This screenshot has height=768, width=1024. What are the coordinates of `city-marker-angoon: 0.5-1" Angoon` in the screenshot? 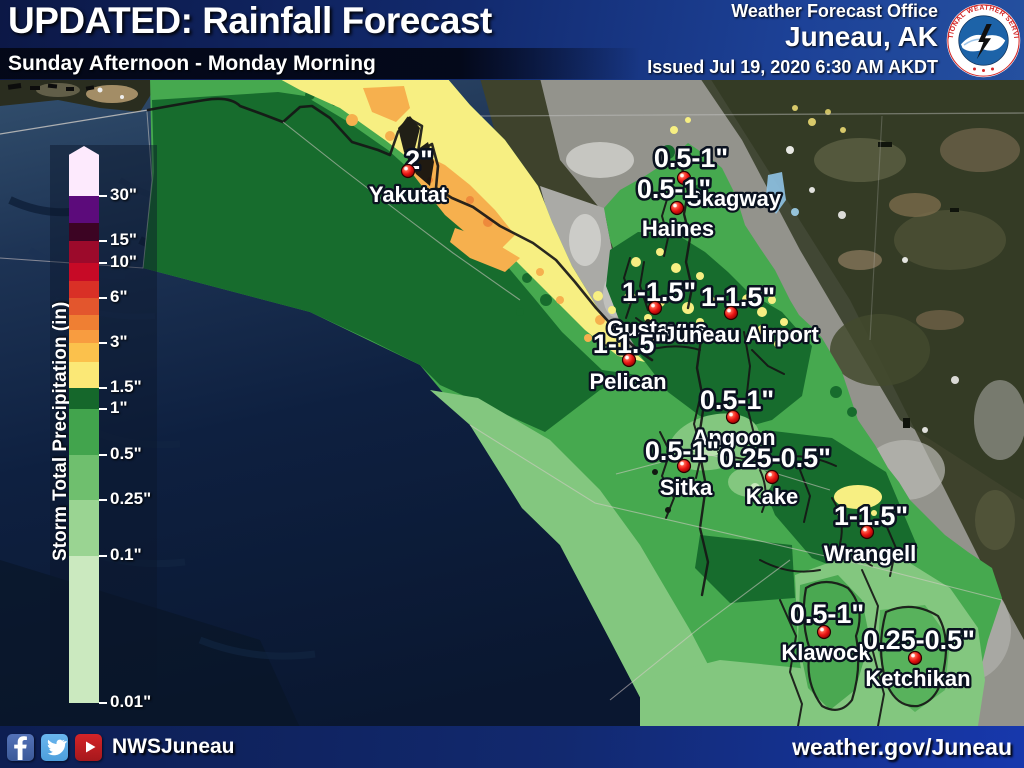 It's located at (734, 418).